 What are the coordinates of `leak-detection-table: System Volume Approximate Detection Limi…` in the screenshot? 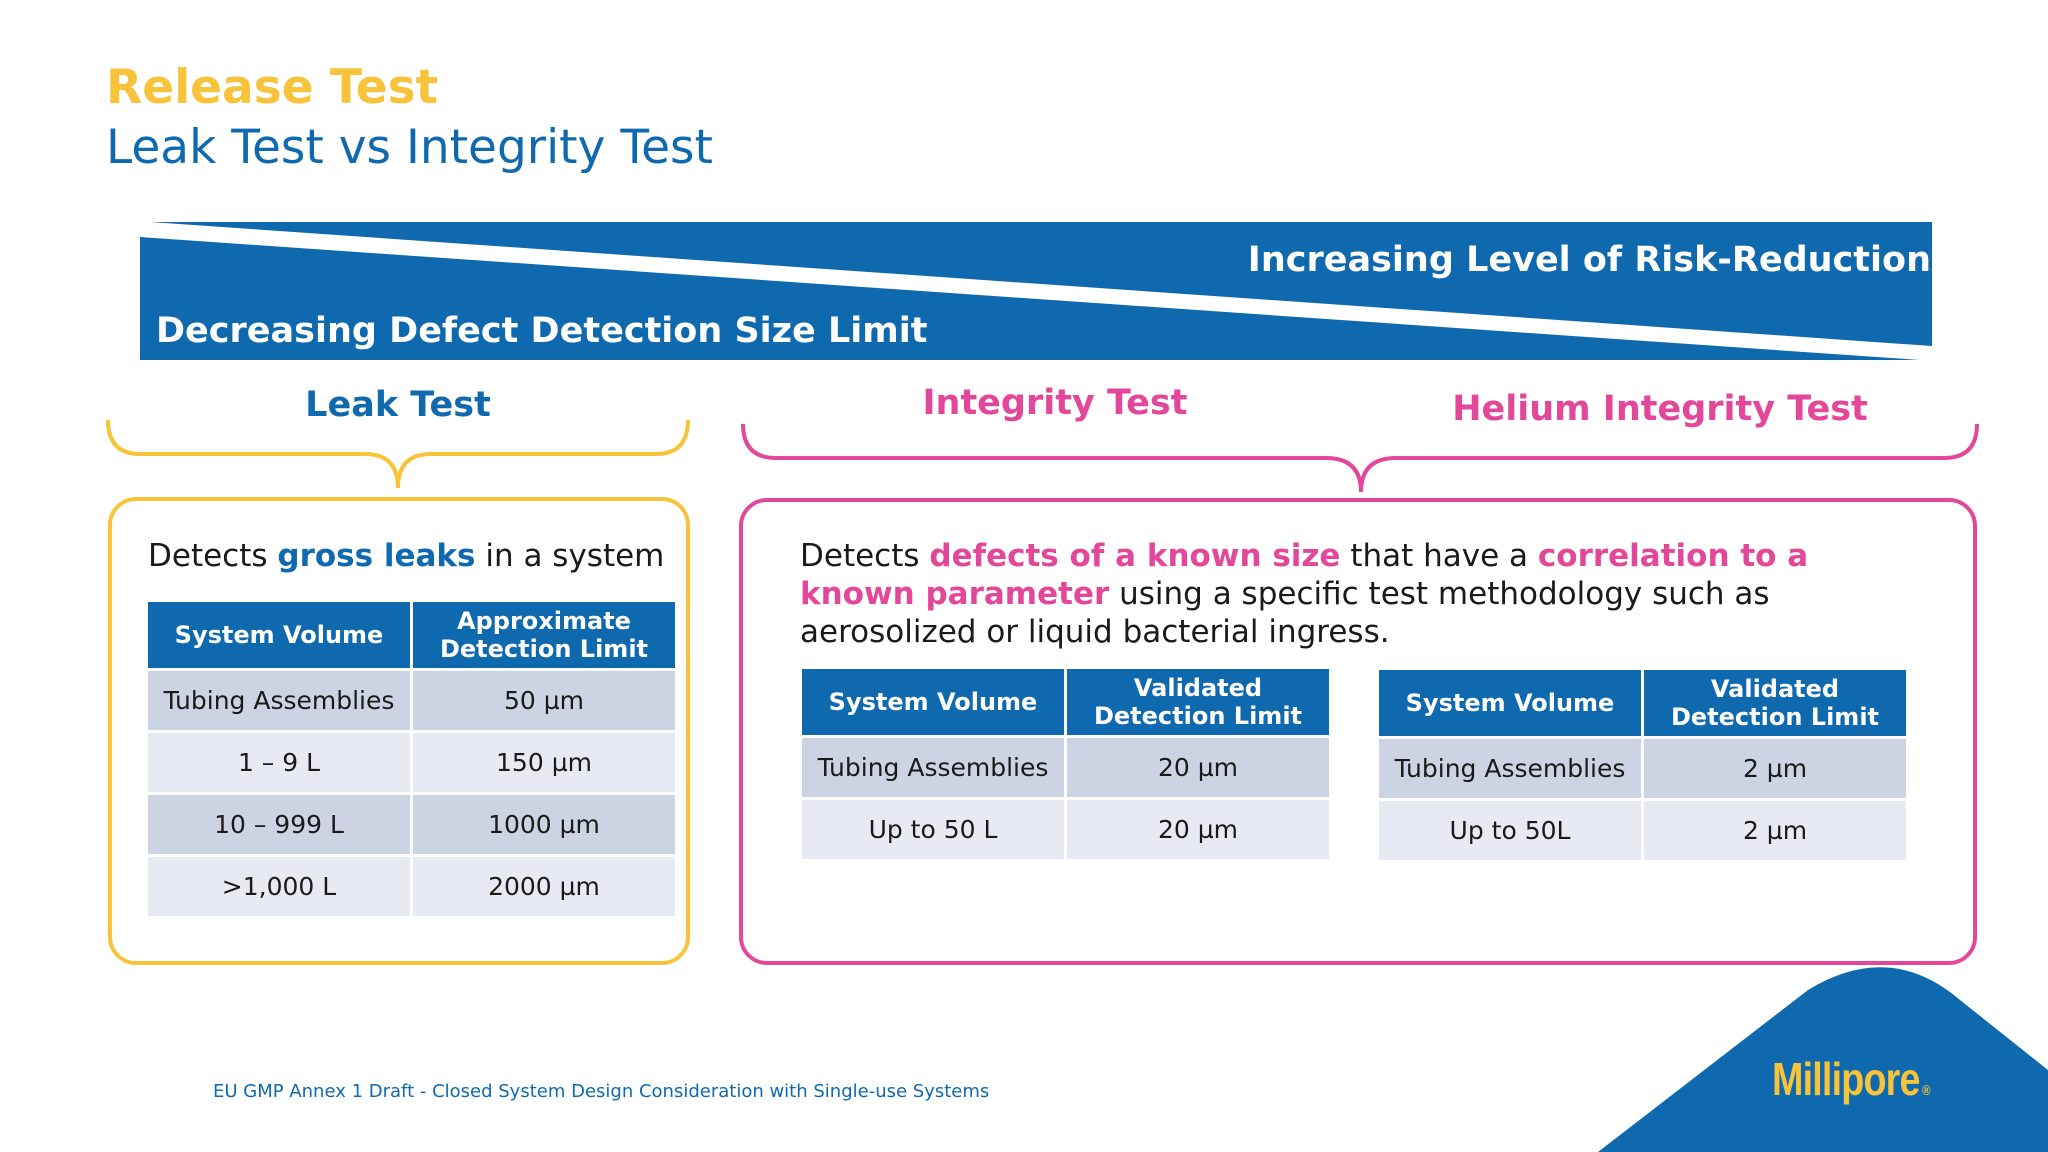 It's located at (411, 759).